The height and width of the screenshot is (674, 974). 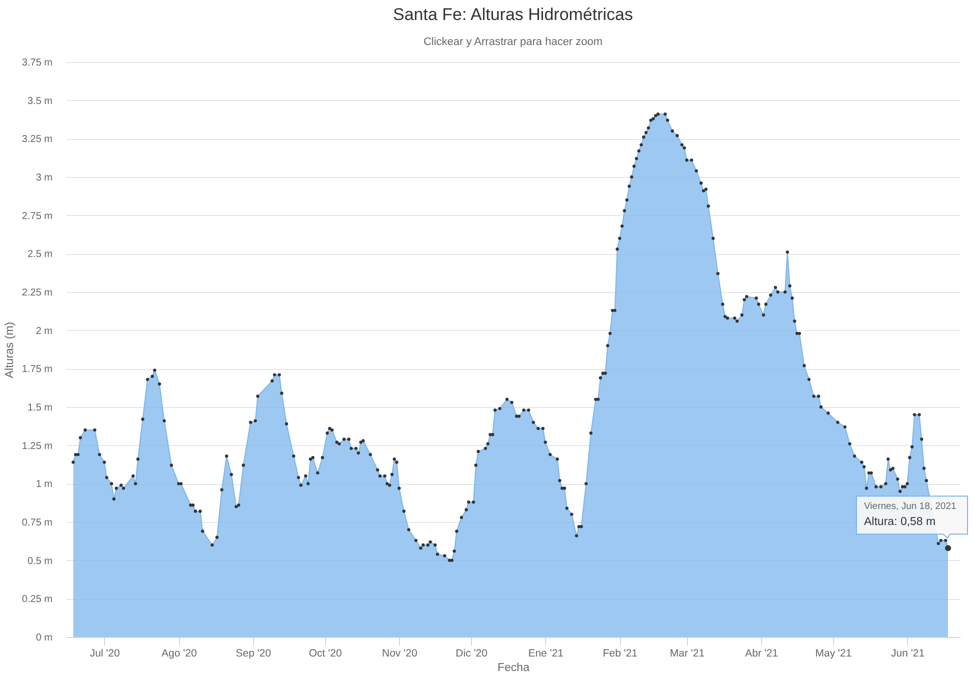 I want to click on x-tick-label: Ago '20, so click(x=179, y=654).